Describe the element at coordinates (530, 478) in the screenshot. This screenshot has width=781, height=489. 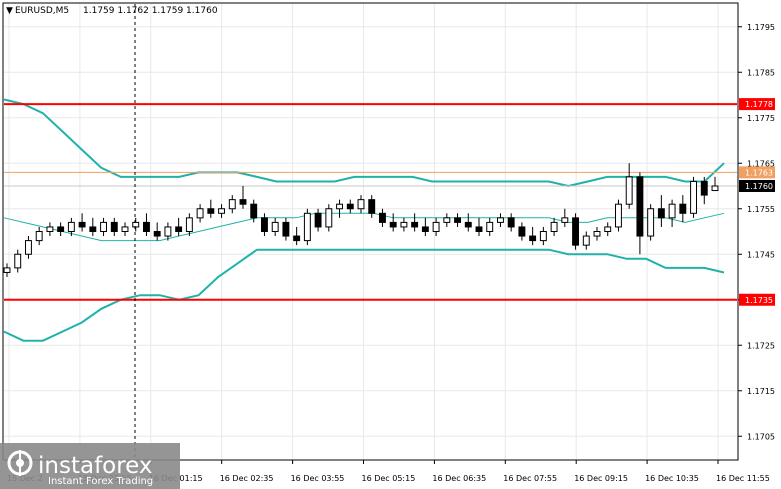
I see `x-tick-label: 16 Dec 07:55` at that location.